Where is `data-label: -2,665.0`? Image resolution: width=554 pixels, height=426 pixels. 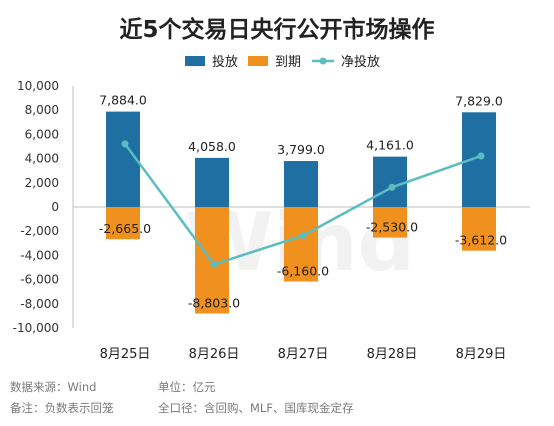 data-label: -2,665.0 is located at coordinates (125, 228).